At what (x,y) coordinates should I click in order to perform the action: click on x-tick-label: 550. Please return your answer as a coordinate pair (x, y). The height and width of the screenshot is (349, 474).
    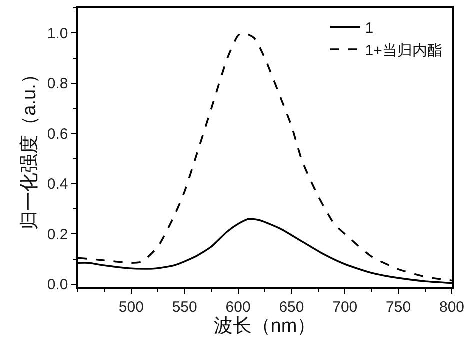
    Looking at the image, I should click on (185, 307).